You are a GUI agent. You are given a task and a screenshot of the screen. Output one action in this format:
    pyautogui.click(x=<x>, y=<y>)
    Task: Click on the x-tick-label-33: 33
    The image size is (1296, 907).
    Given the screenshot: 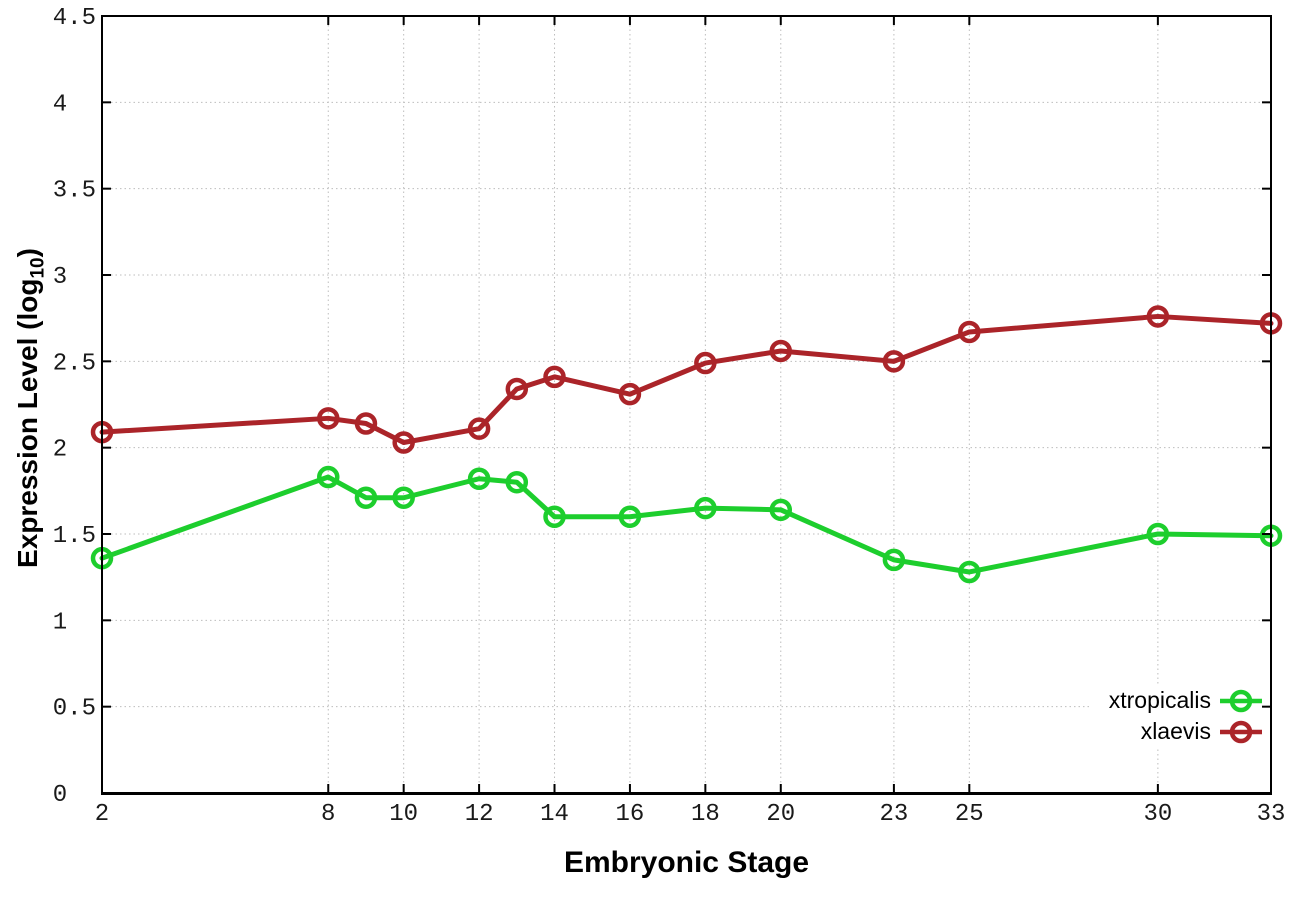 What is the action you would take?
    pyautogui.click(x=1271, y=814)
    